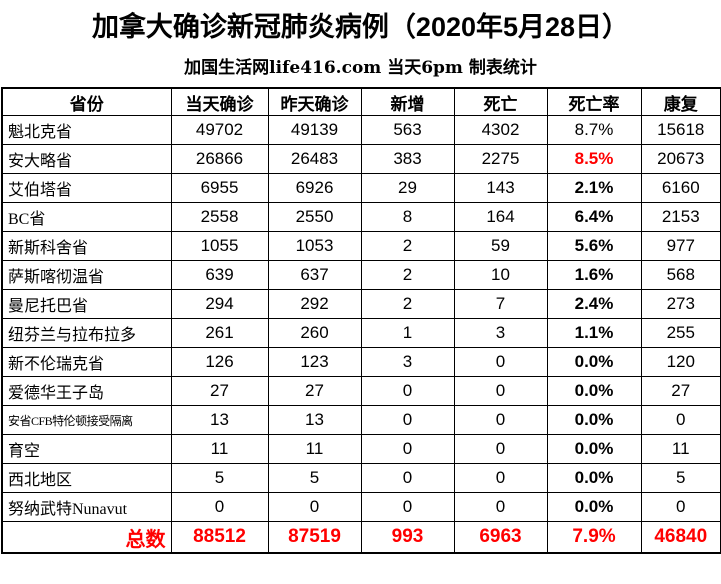  I want to click on deaths-cell: 59, so click(500, 246).